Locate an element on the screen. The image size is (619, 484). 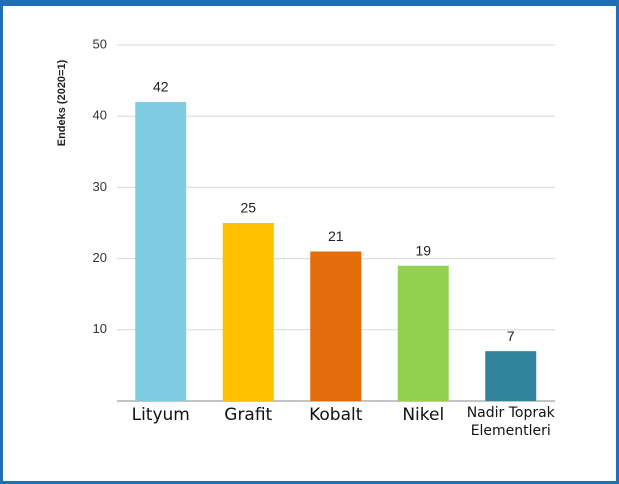
x-tick-label-box: Lityum is located at coordinates (160, 415).